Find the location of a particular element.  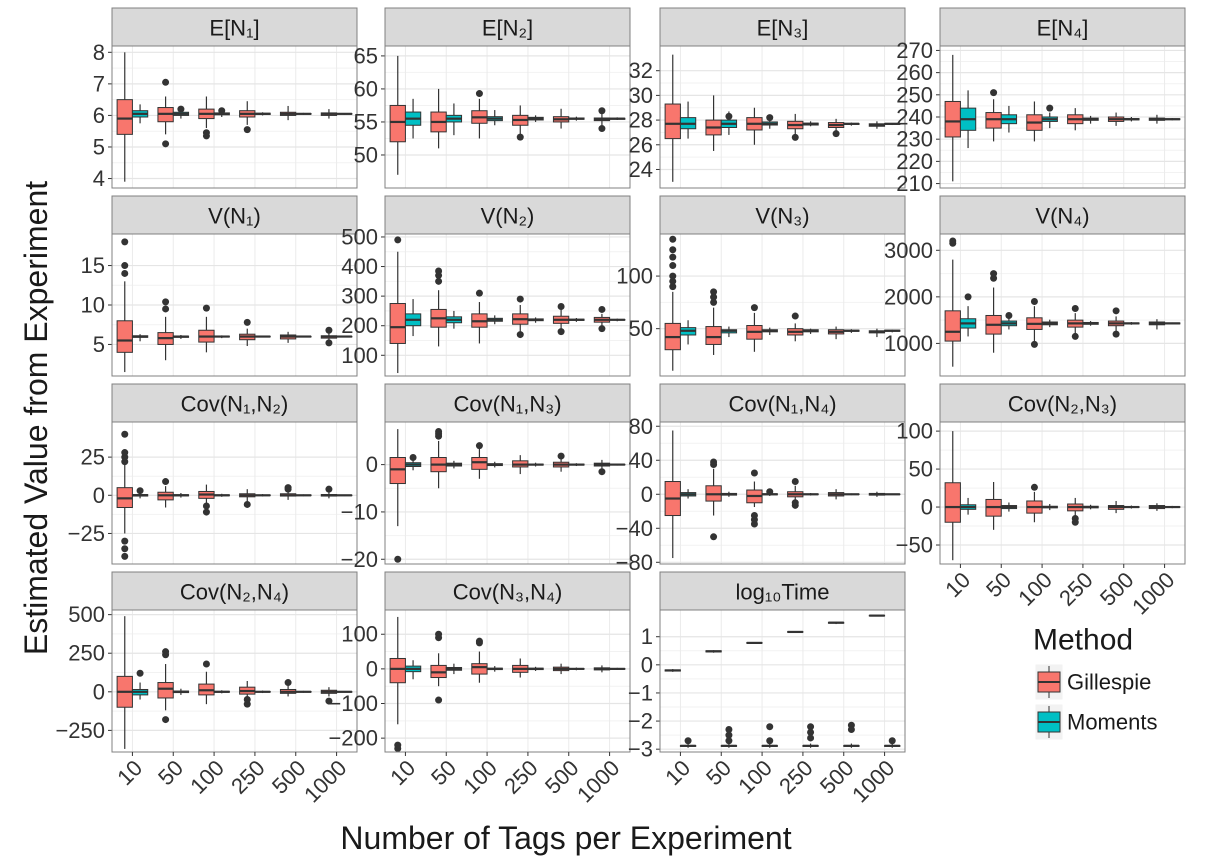

y-tick-label: −3 is located at coordinates (640, 749).